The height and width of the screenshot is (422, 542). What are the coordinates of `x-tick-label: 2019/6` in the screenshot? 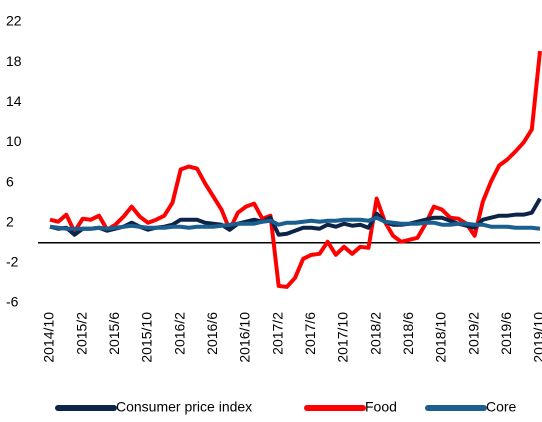 It's located at (506, 333).